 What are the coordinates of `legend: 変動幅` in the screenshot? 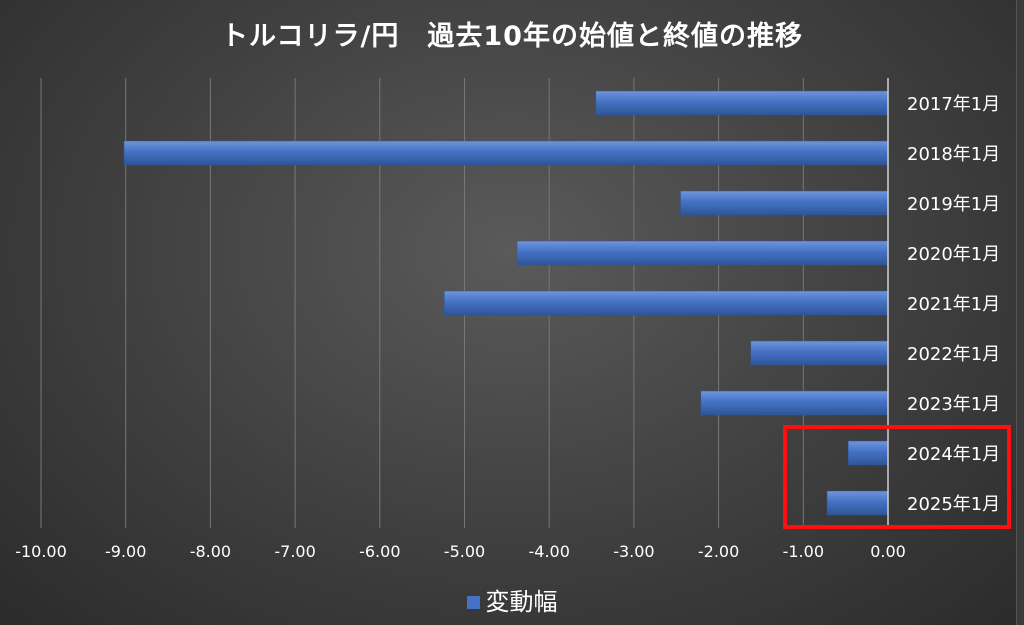 It's located at (512, 599).